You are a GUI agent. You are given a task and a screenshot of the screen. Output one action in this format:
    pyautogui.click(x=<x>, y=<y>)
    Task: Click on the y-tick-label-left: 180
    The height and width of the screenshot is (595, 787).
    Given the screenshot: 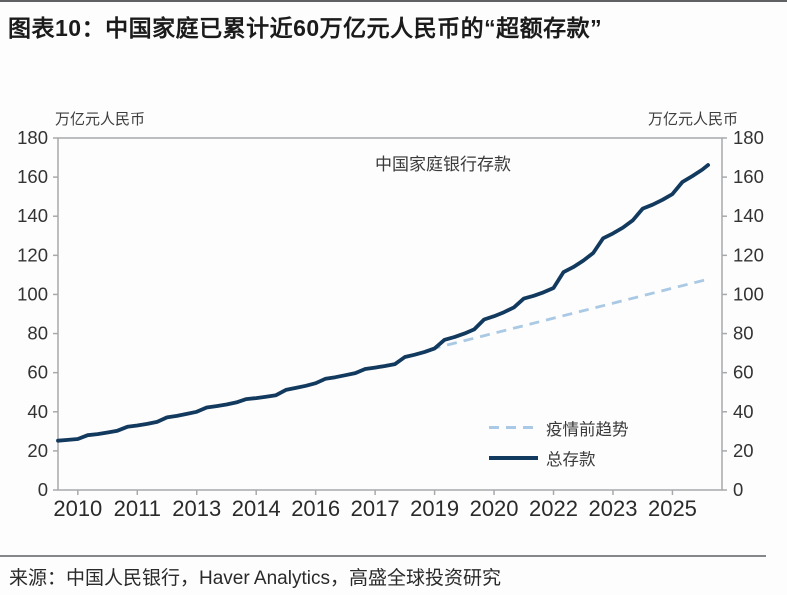 What is the action you would take?
    pyautogui.click(x=32, y=137)
    